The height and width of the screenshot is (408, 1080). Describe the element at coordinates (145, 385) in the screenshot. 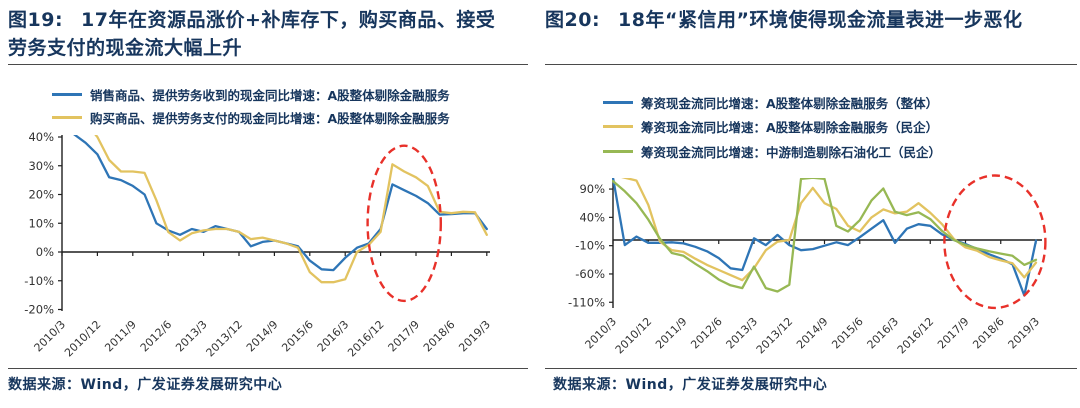

I see `figure19-source: 数据来源：Wind，广发证券发展研究中心` at that location.